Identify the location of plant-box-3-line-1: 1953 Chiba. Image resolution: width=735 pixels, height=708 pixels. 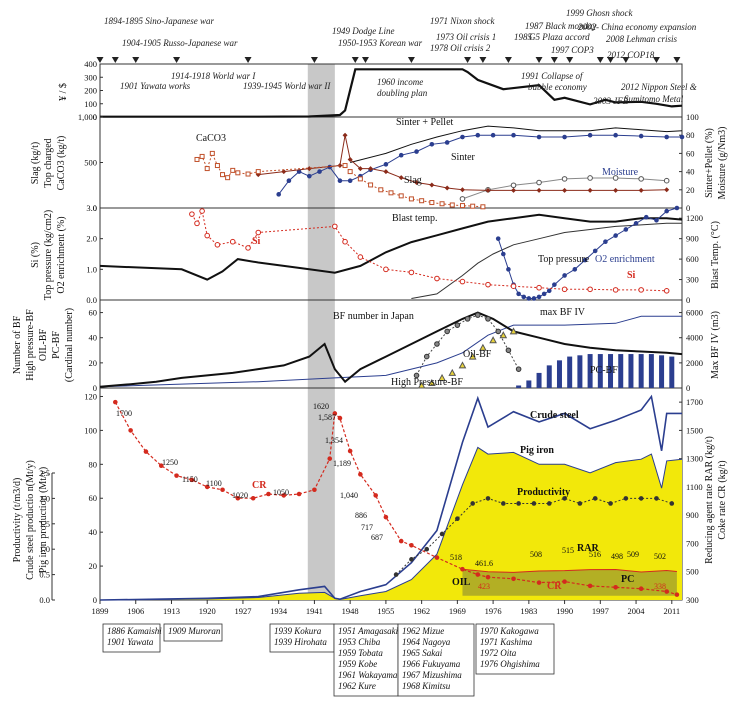
(359, 642).